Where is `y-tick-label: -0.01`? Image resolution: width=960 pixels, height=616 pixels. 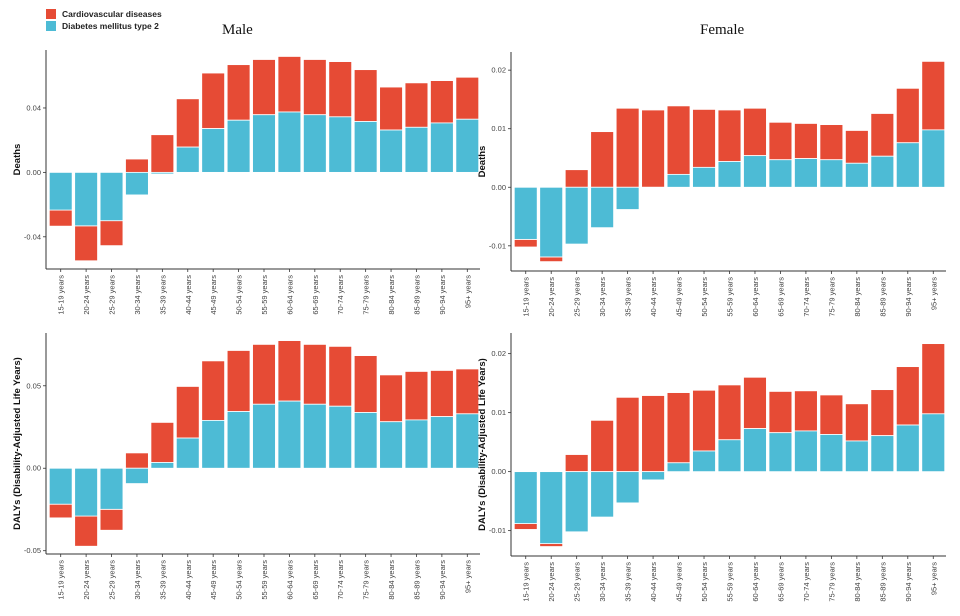 y-tick-label: -0.01 is located at coordinates (497, 245).